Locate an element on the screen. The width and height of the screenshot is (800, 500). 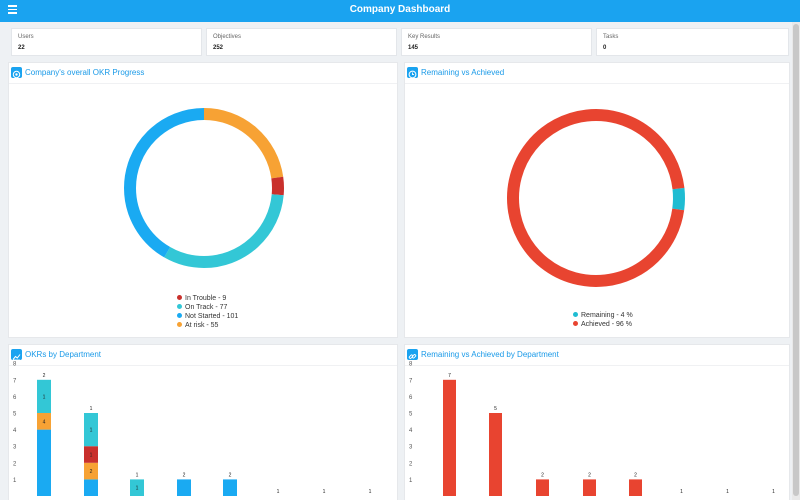
stat-card-key-results: Key Results 145 is located at coordinates (496, 42).